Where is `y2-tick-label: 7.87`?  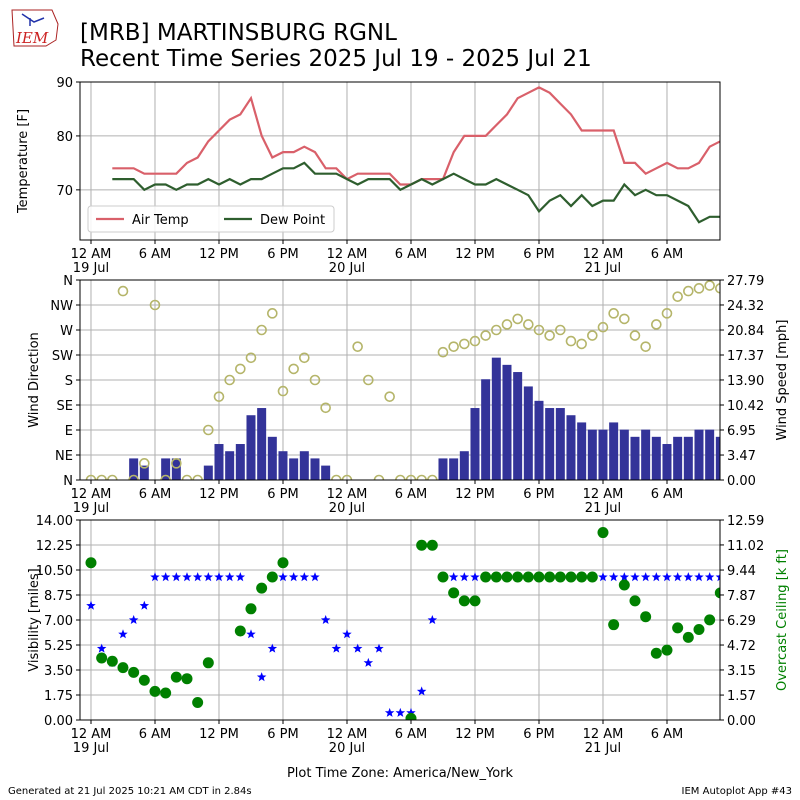
y2-tick-label: 7.87 is located at coordinates (741, 596).